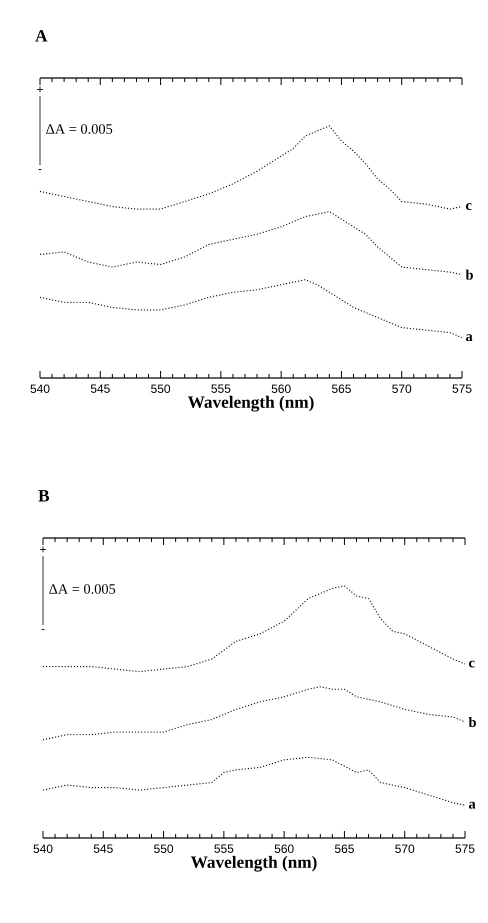 The width and height of the screenshot is (488, 923). I want to click on chart-title: A, so click(41, 36).